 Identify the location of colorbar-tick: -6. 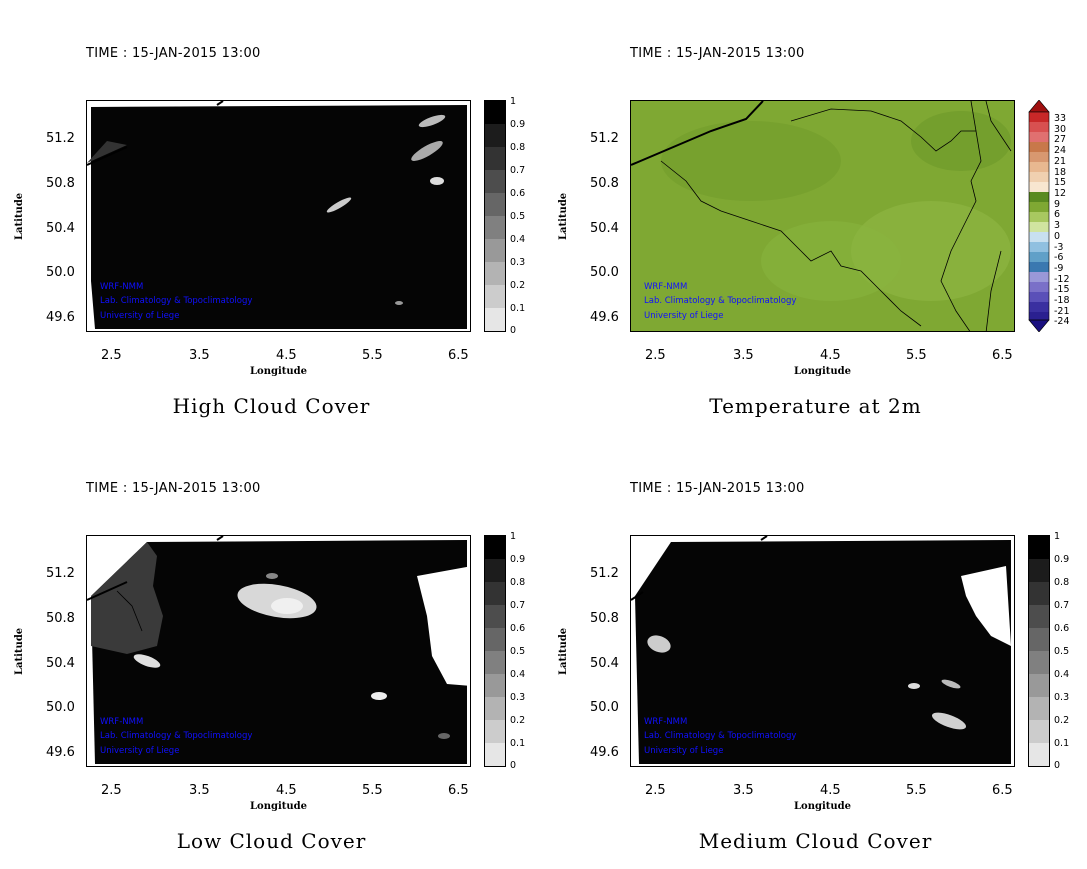
(1059, 257).